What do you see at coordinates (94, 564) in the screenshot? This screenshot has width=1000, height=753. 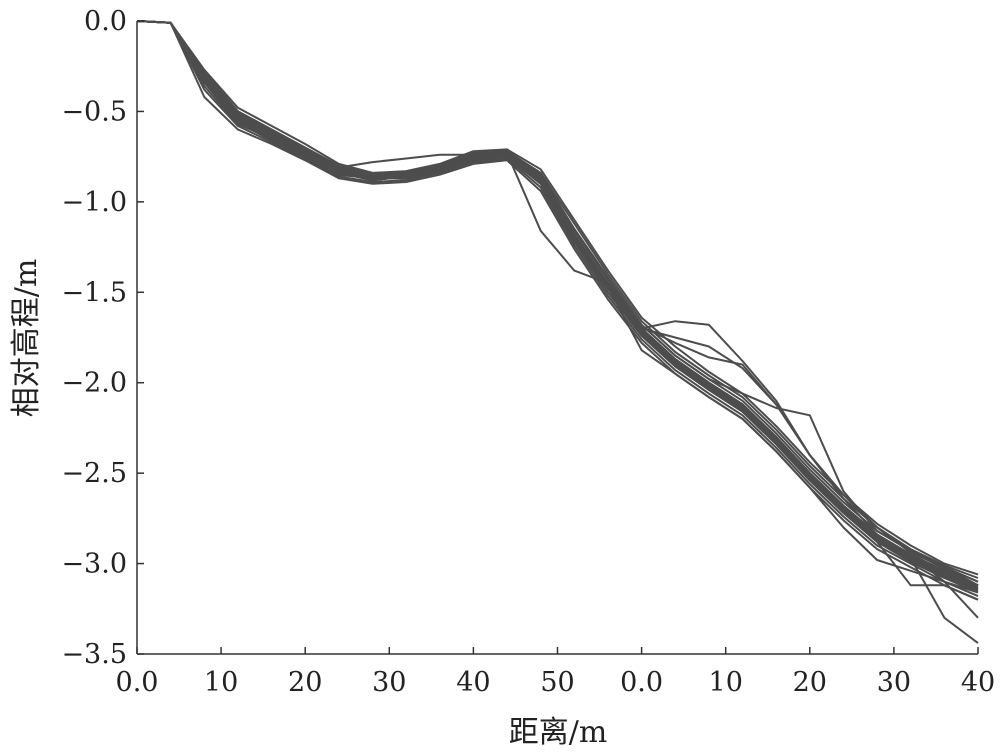 I see `y-tick-label: −3.0` at bounding box center [94, 564].